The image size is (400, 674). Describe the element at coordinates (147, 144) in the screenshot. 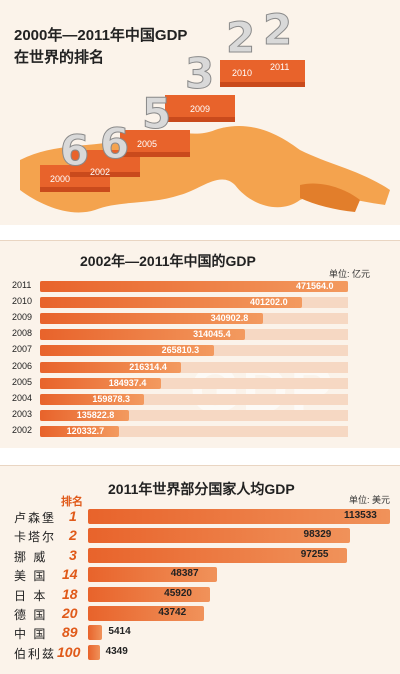

I see `year-label: 2005` at that location.